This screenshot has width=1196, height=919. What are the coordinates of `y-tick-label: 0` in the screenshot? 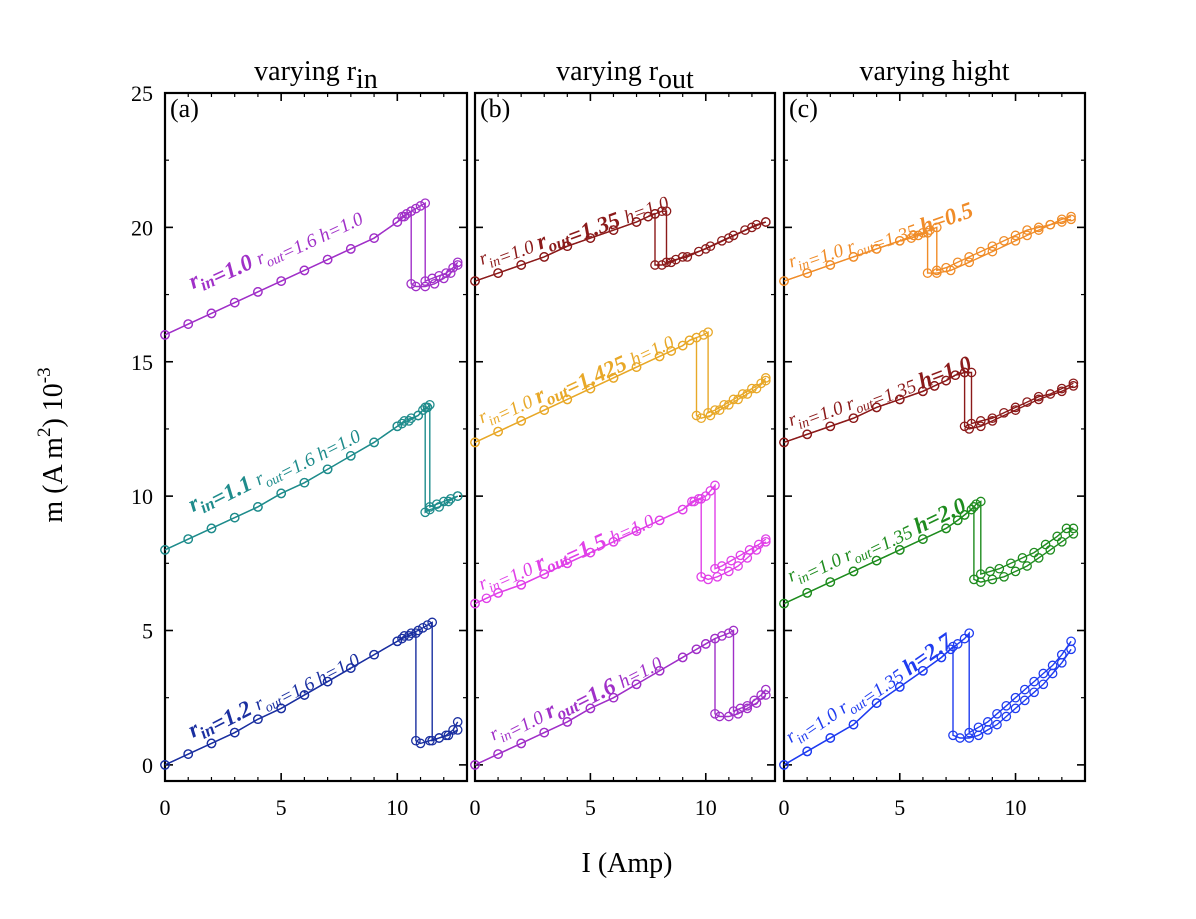 It's located at (147, 765).